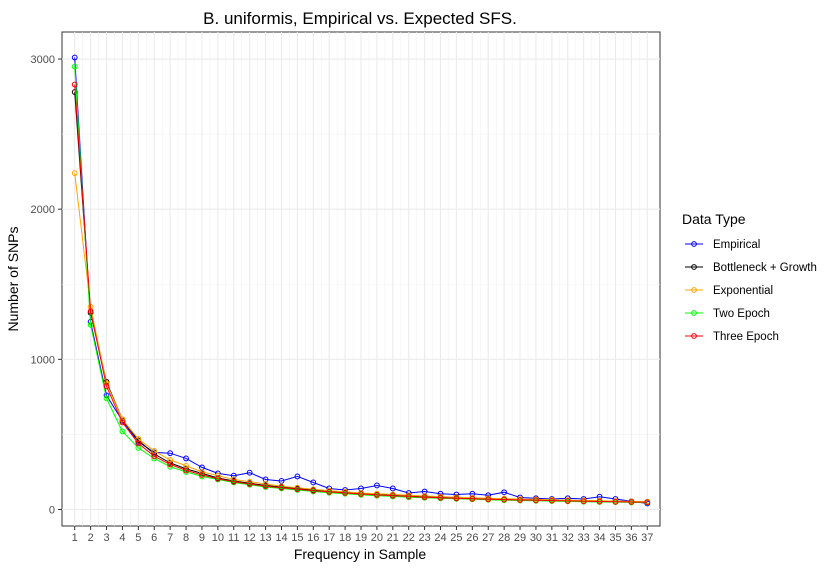  Describe the element at coordinates (714, 219) in the screenshot. I see `legend-title: Data Type` at that location.